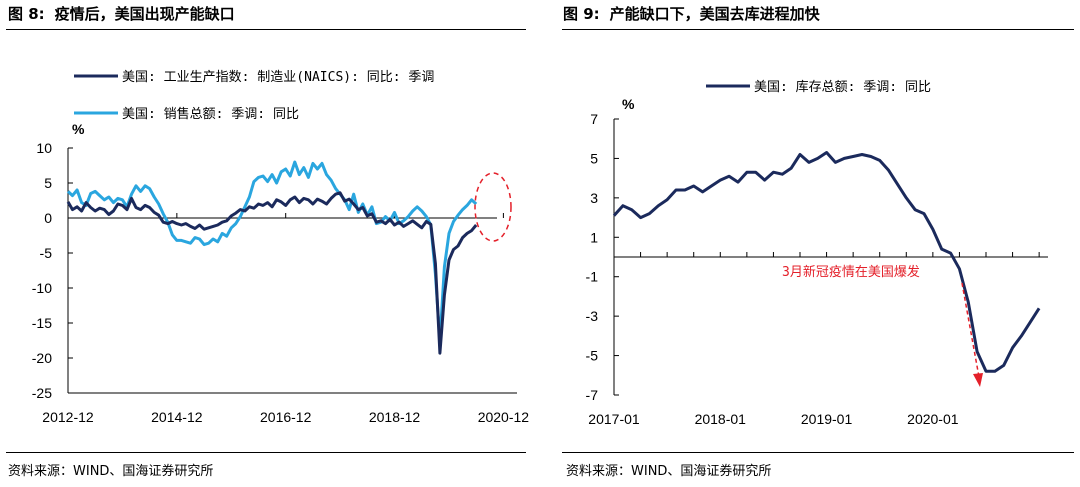  I want to click on chart8-x-tick-label: 2018-12, so click(395, 417).